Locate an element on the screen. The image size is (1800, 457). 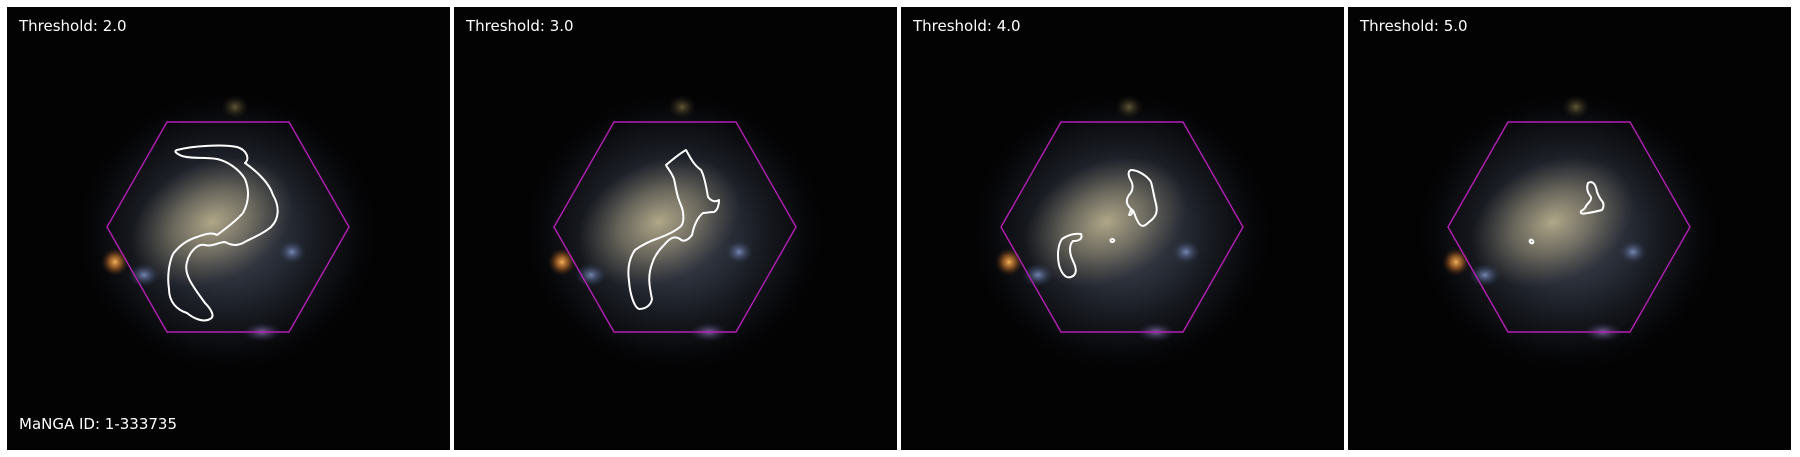
threshold-label: Threshold: 5.0 is located at coordinates (1414, 26).